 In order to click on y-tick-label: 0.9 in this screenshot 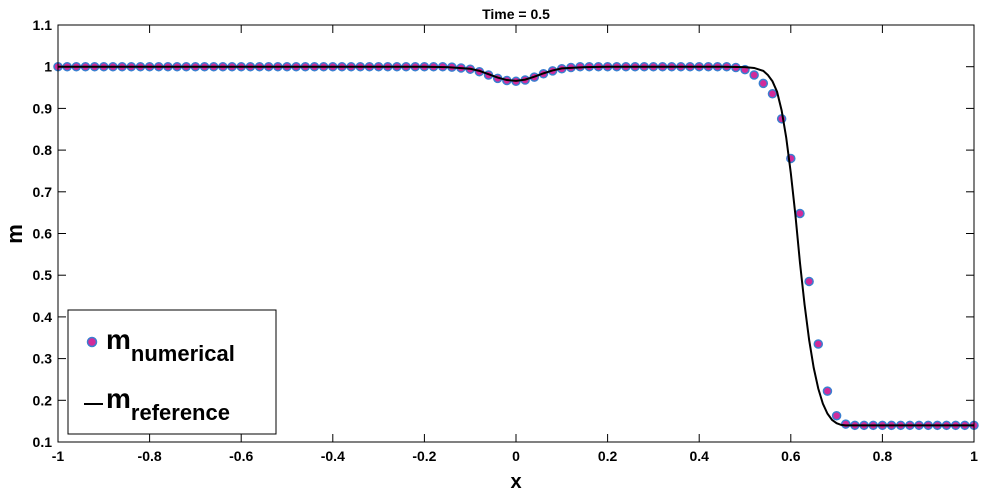, I will do `click(43, 108)`.